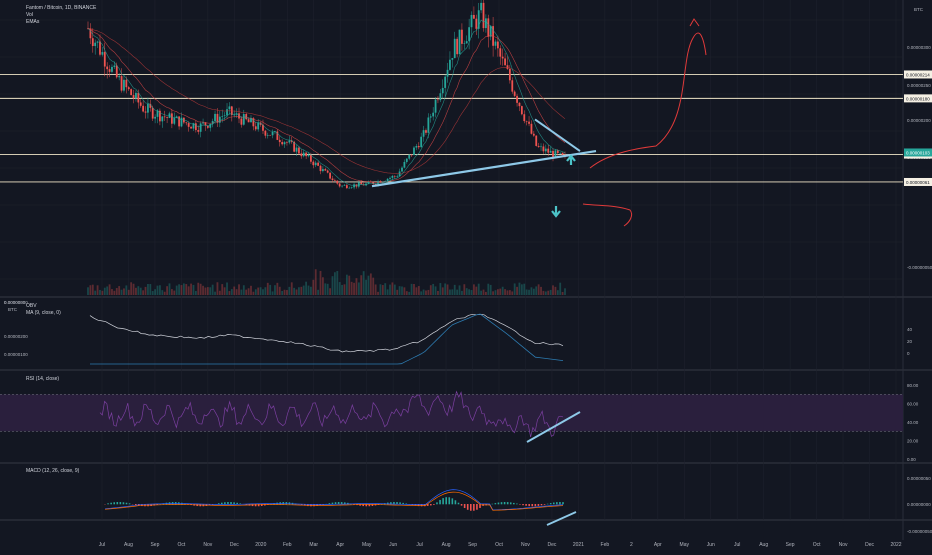 This screenshot has height=555, width=932. What do you see at coordinates (910, 329) in the screenshot?
I see `obv-right-tick: 40` at bounding box center [910, 329].